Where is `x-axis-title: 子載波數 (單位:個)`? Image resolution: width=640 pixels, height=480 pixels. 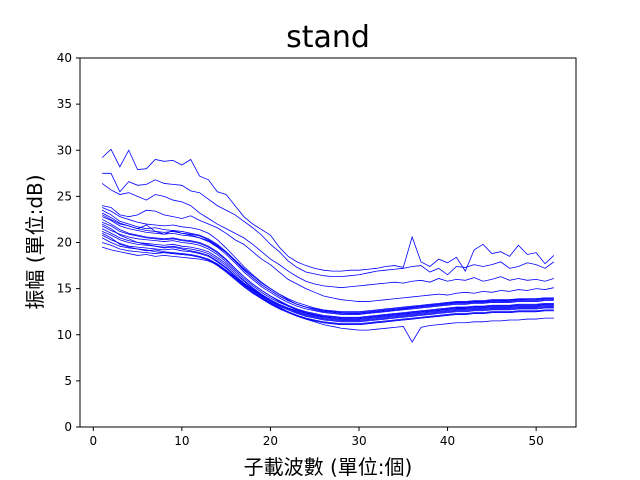
x-axis-title: 子載波數 (單位:個) is located at coordinates (328, 467).